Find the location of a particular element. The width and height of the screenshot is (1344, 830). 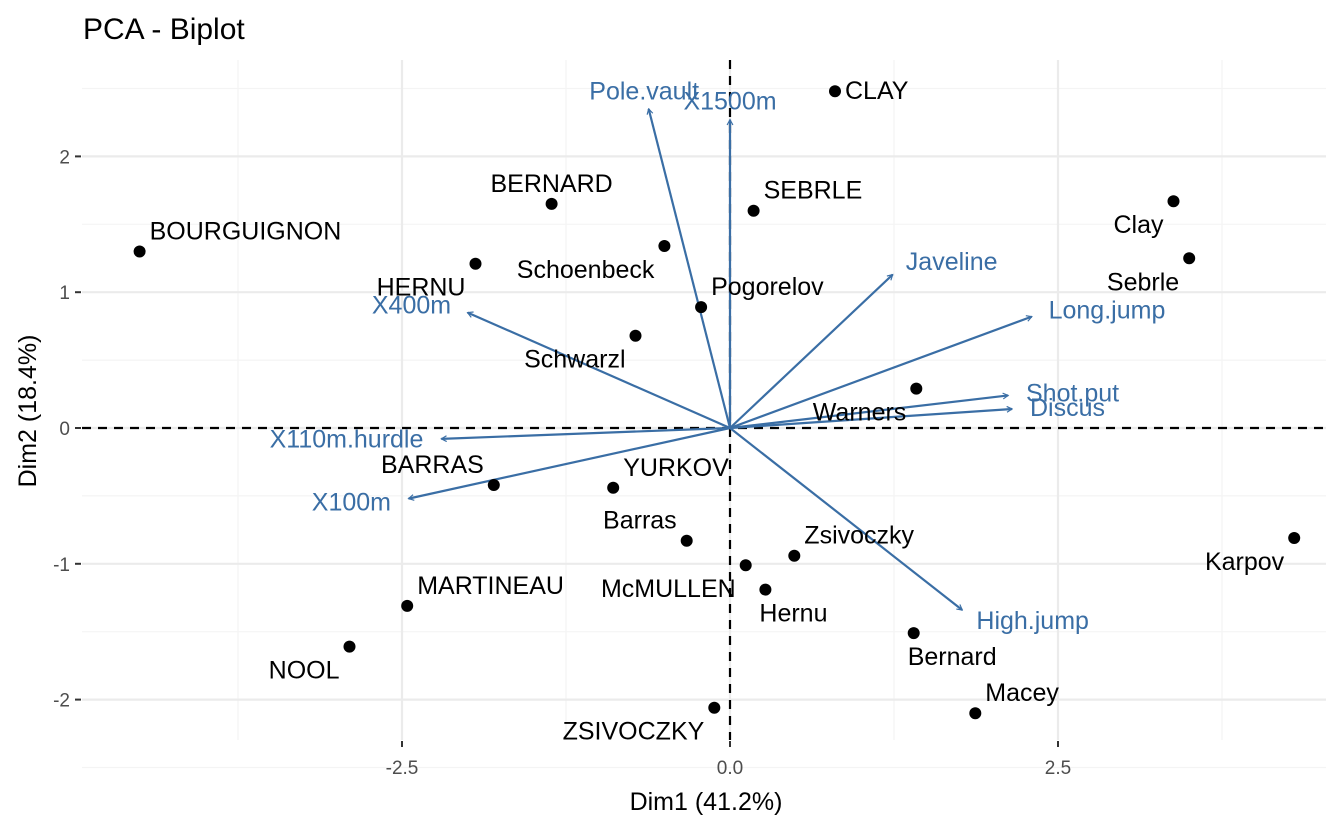

variable-label: Discus is located at coordinates (1067, 408).